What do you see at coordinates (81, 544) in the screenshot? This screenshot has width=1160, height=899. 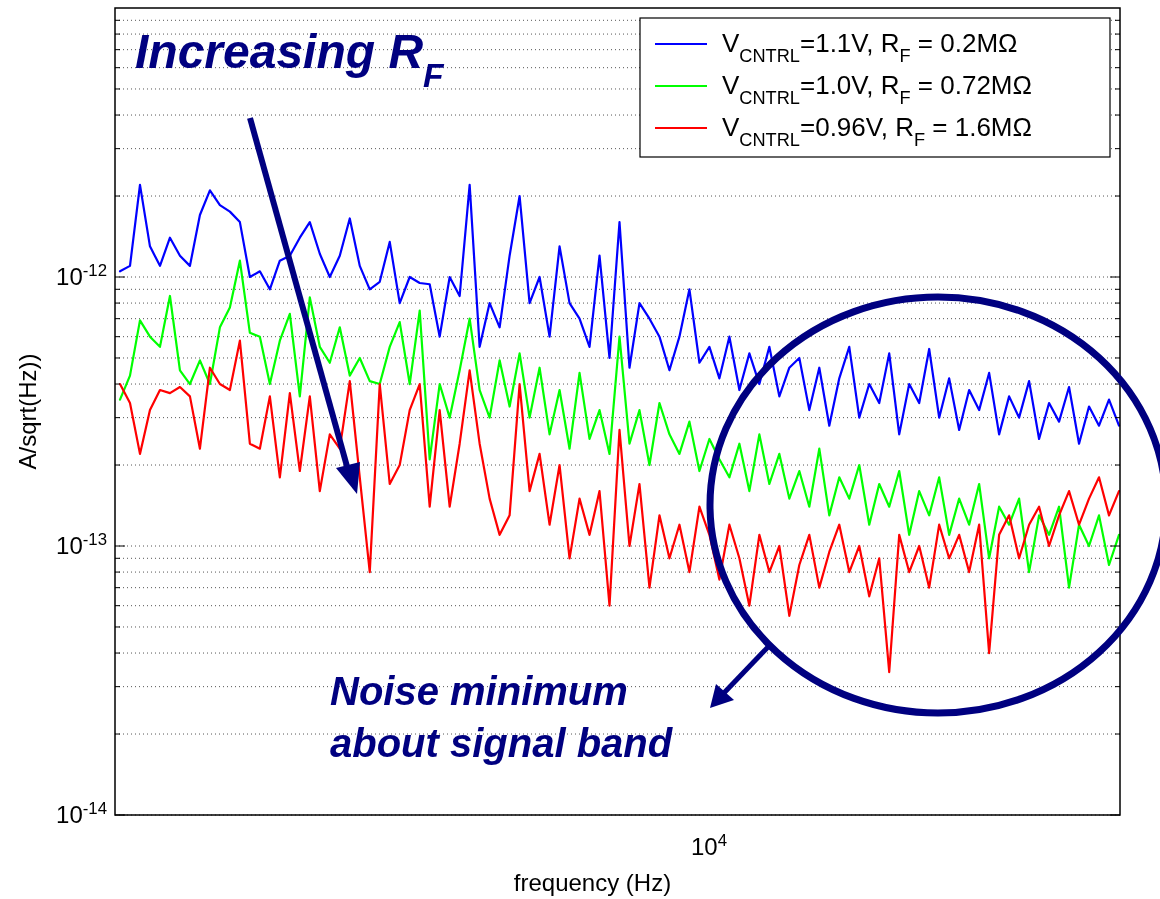 I see `y-tick-label: 10$^{-13}$` at bounding box center [81, 544].